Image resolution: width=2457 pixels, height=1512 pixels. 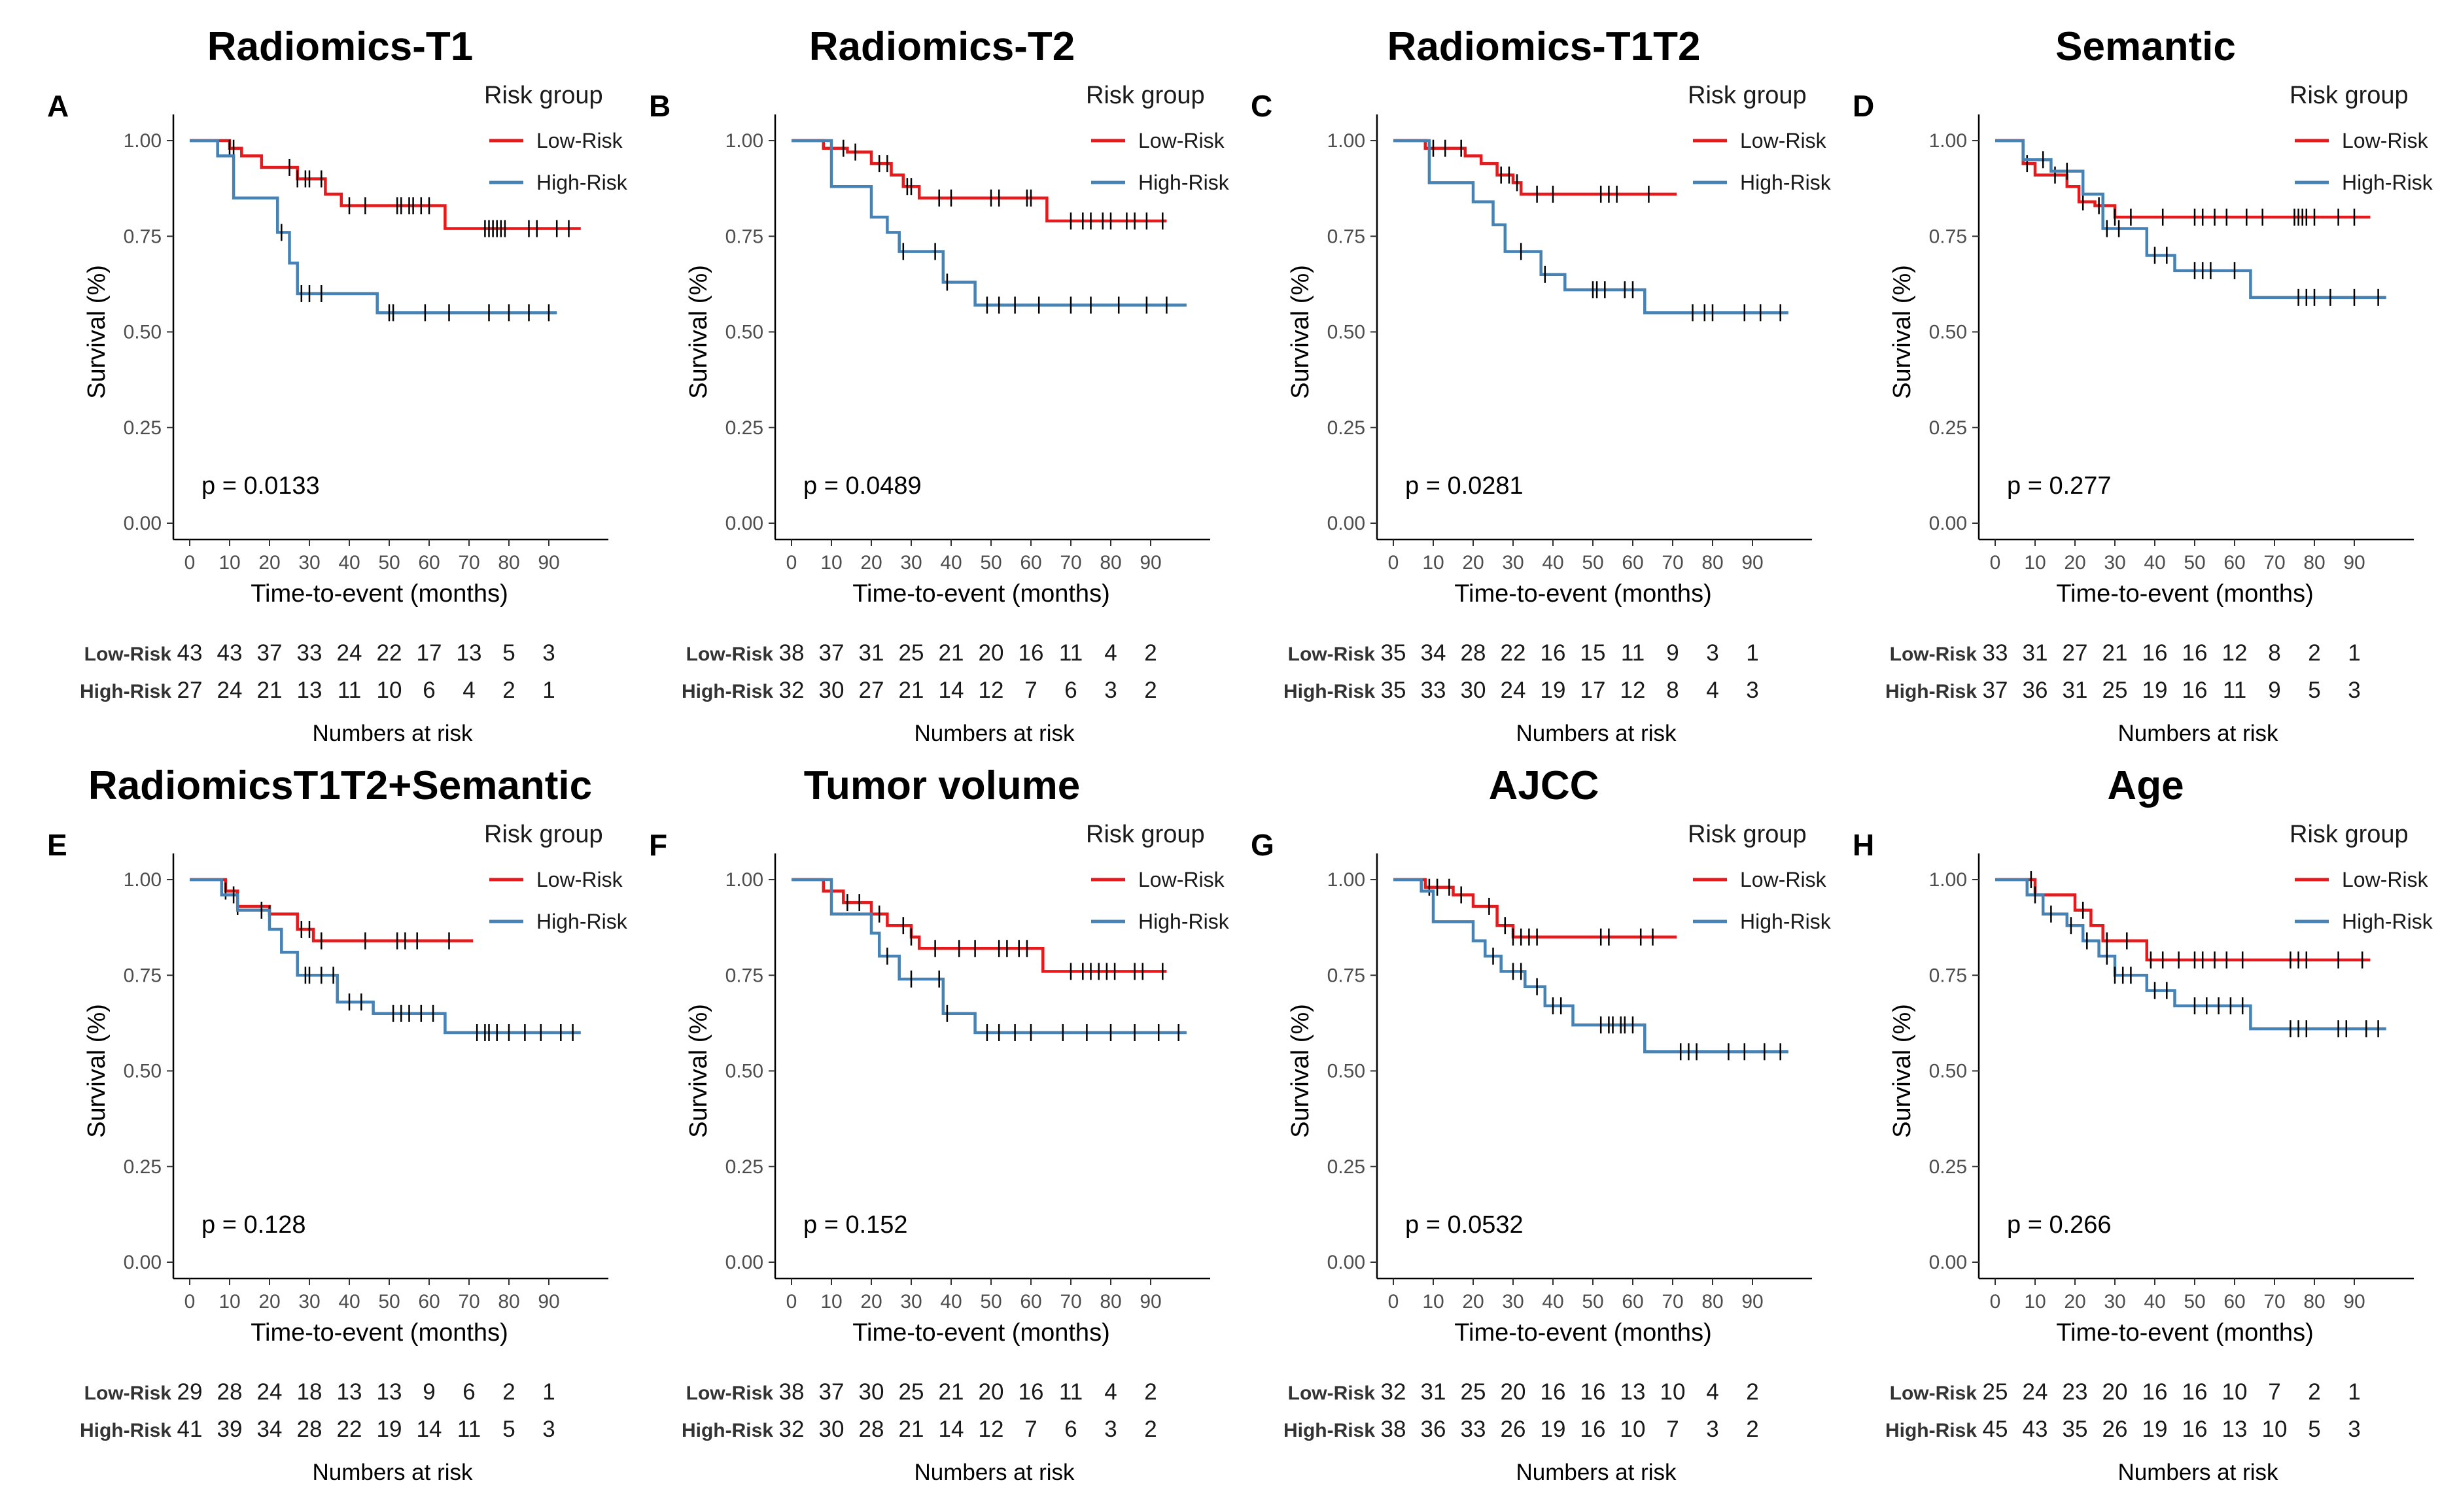 What do you see at coordinates (1752, 653) in the screenshot?
I see `risk-count: 1` at bounding box center [1752, 653].